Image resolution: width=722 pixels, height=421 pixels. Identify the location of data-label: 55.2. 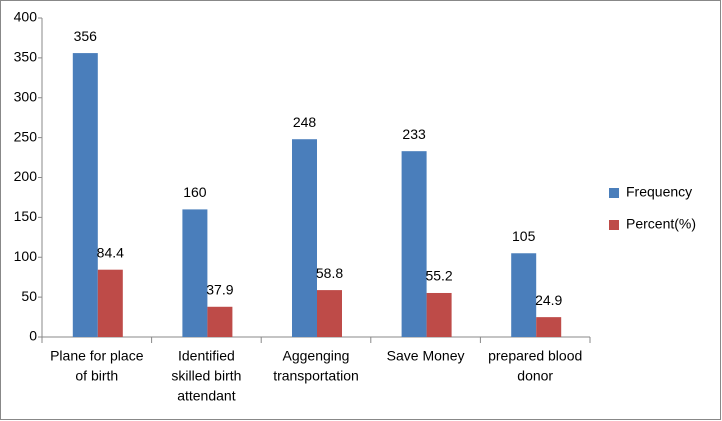
(438, 276).